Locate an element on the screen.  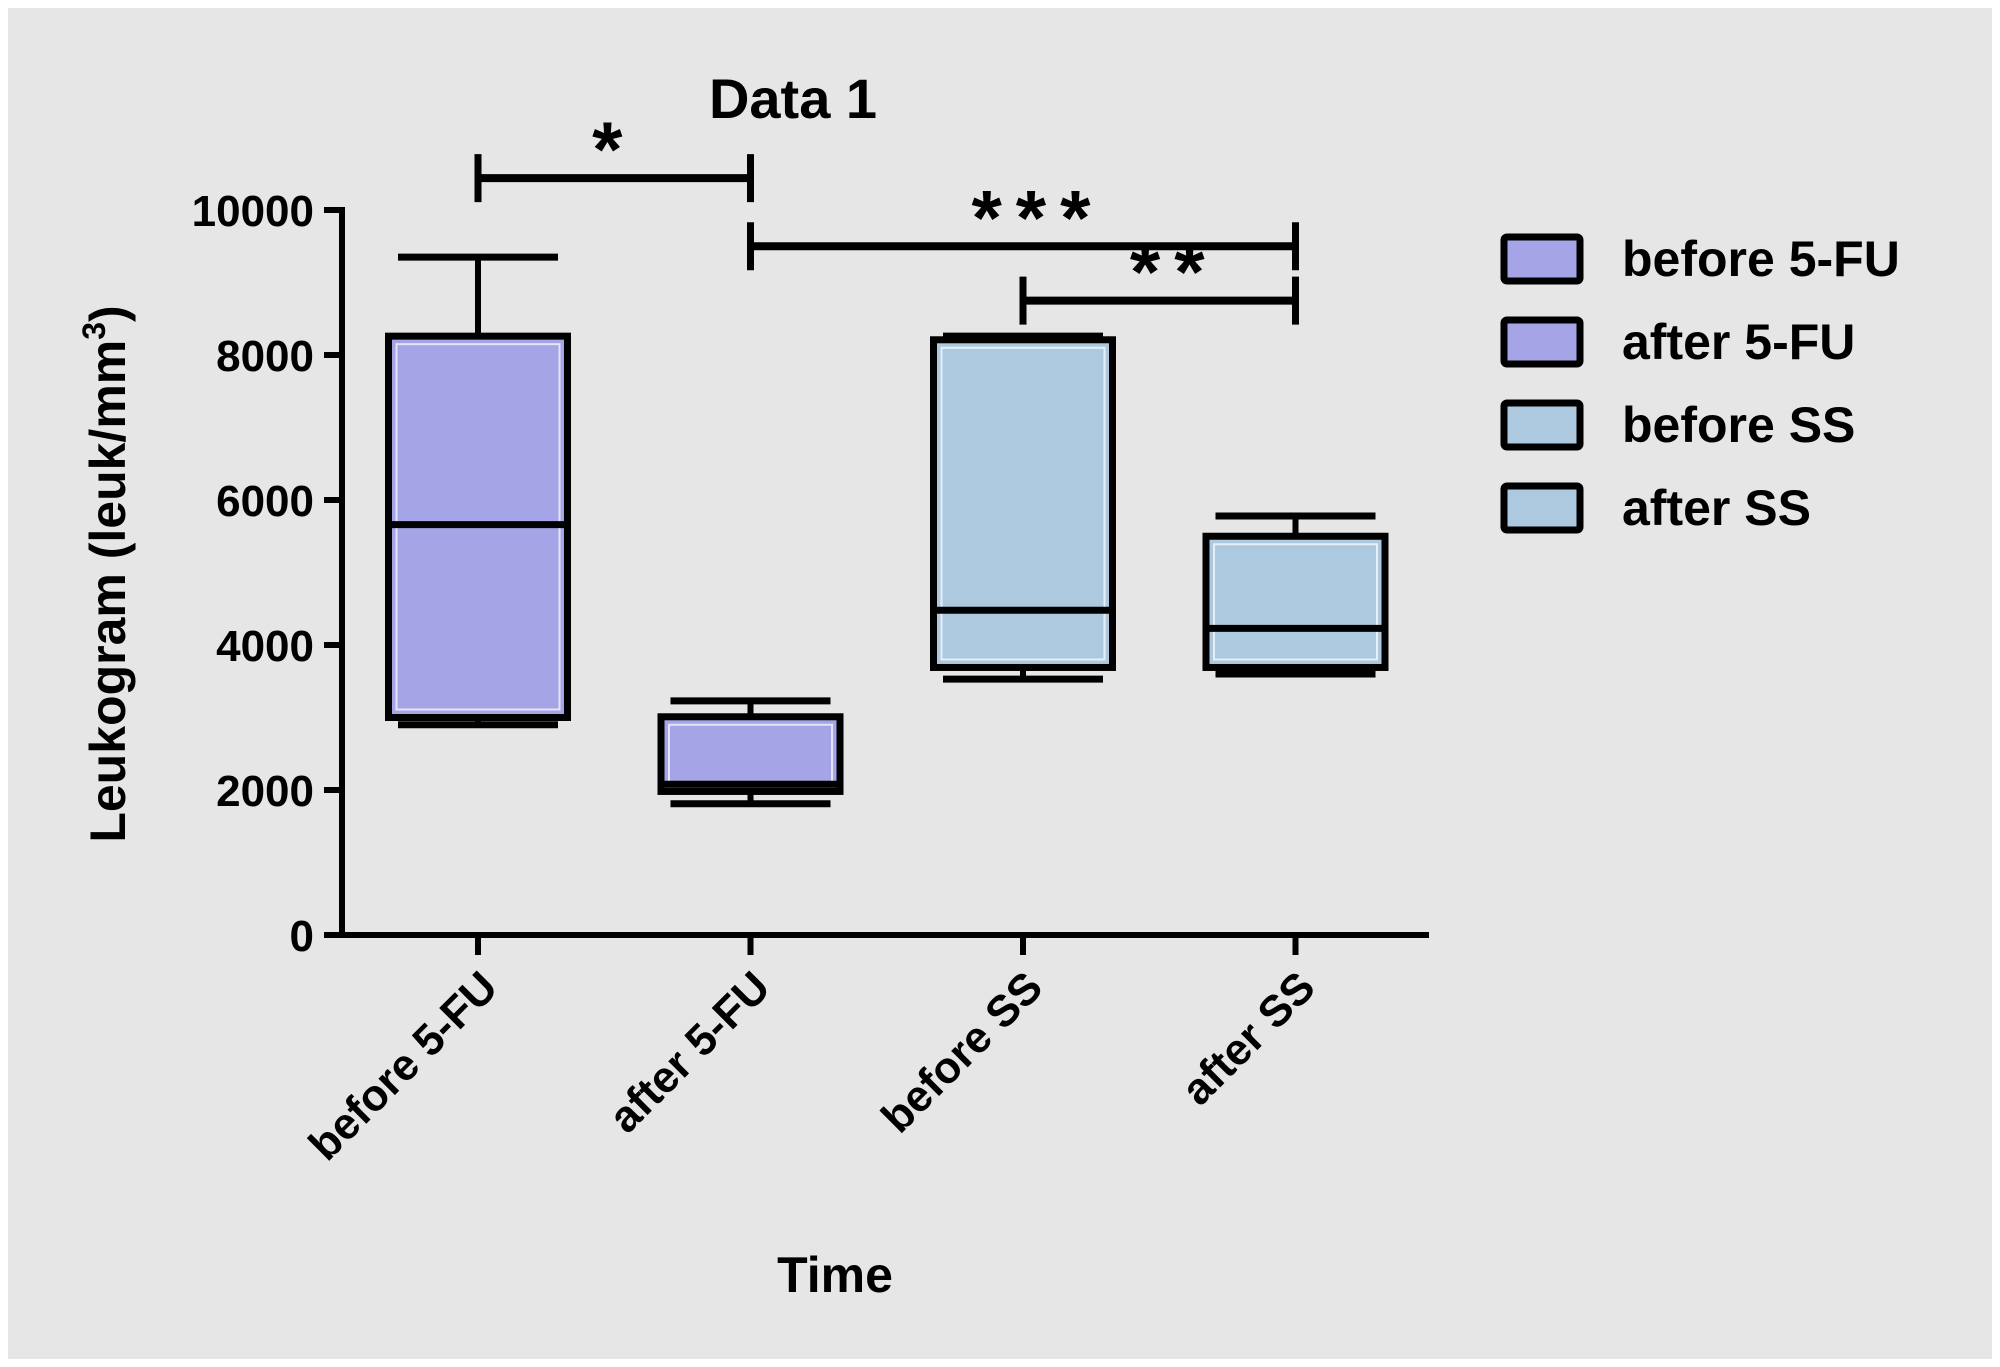
y-tick-label: 8000 is located at coordinates (265, 356).